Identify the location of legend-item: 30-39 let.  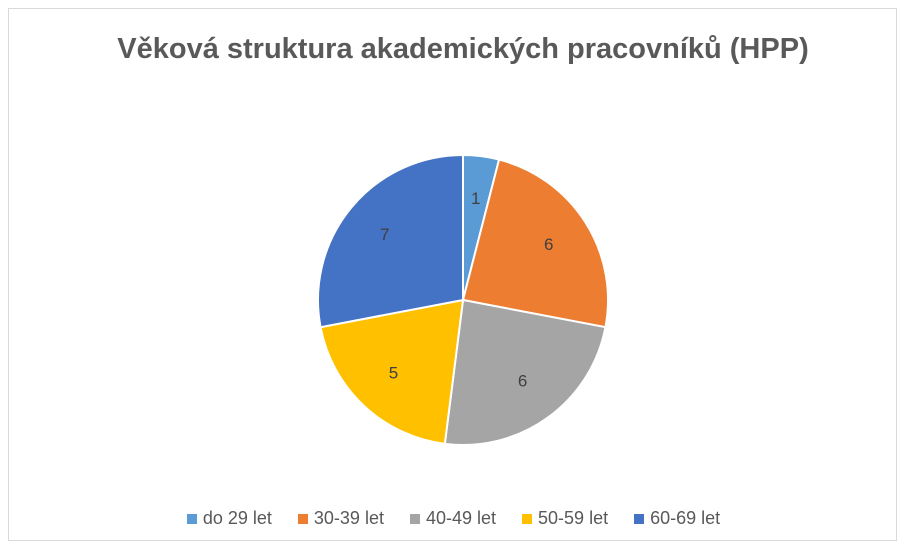
(340, 518).